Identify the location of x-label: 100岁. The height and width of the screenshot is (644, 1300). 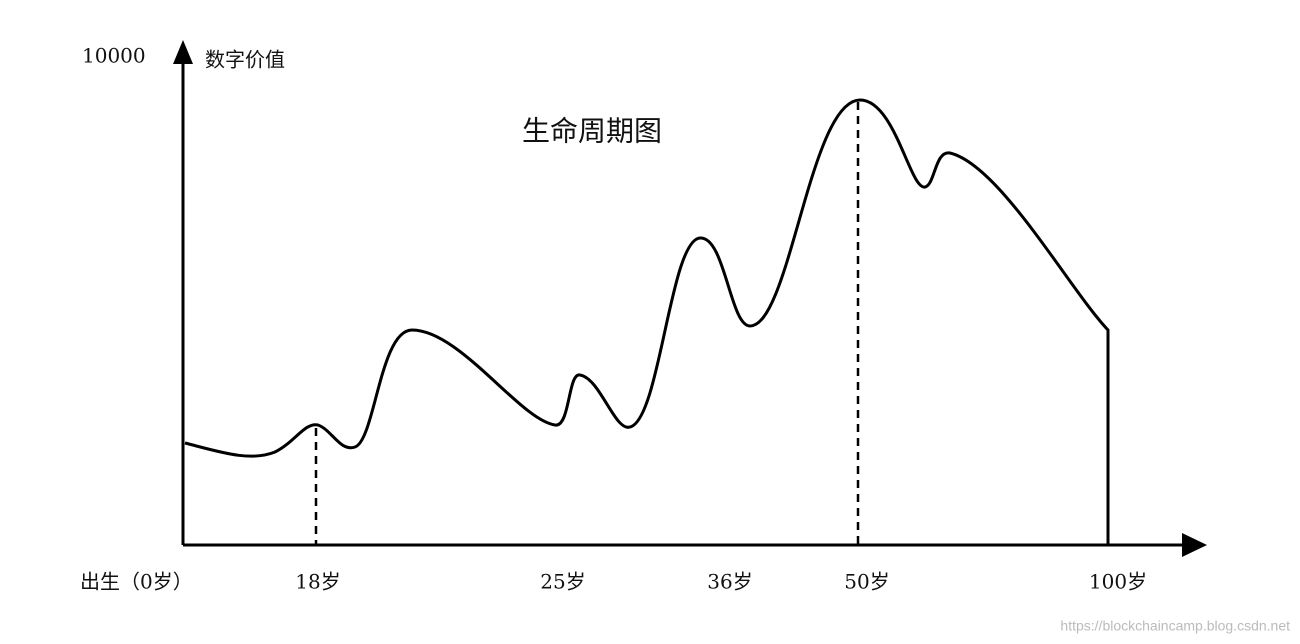
(1118, 582).